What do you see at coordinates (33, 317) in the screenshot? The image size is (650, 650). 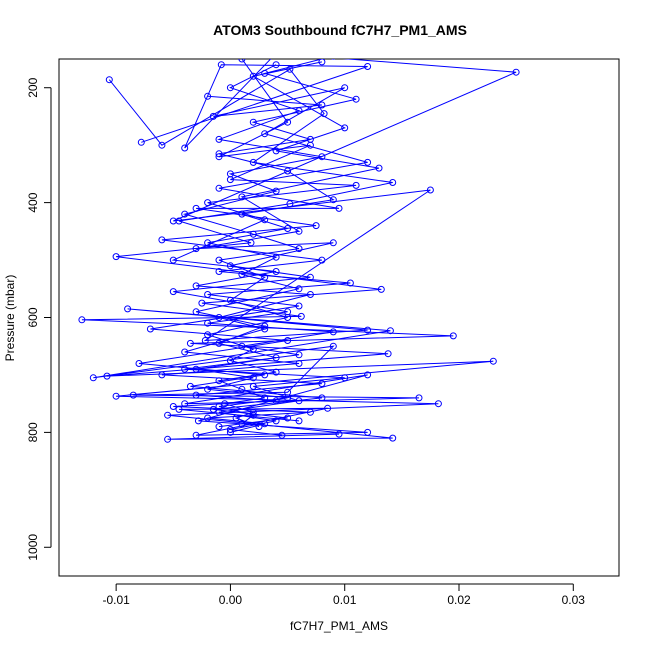 I see `y-tick-label: 600` at bounding box center [33, 317].